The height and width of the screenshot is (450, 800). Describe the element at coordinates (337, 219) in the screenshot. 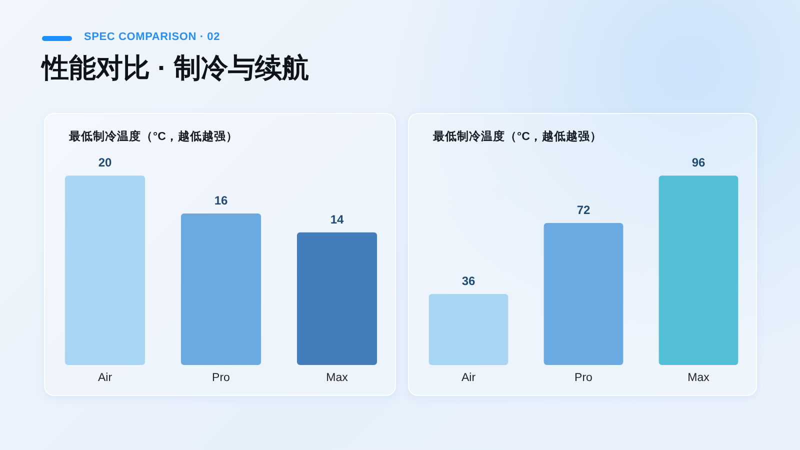

I see `data-label: 14` at that location.